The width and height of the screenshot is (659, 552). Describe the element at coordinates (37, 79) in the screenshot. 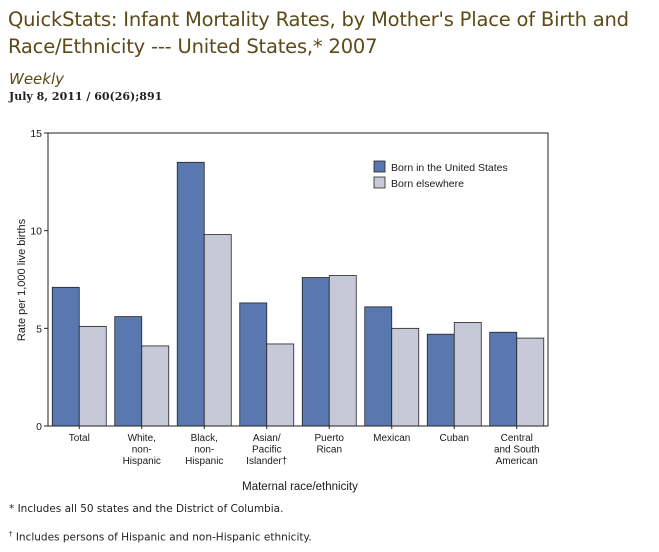

I see `publication-name: Weekly` at that location.